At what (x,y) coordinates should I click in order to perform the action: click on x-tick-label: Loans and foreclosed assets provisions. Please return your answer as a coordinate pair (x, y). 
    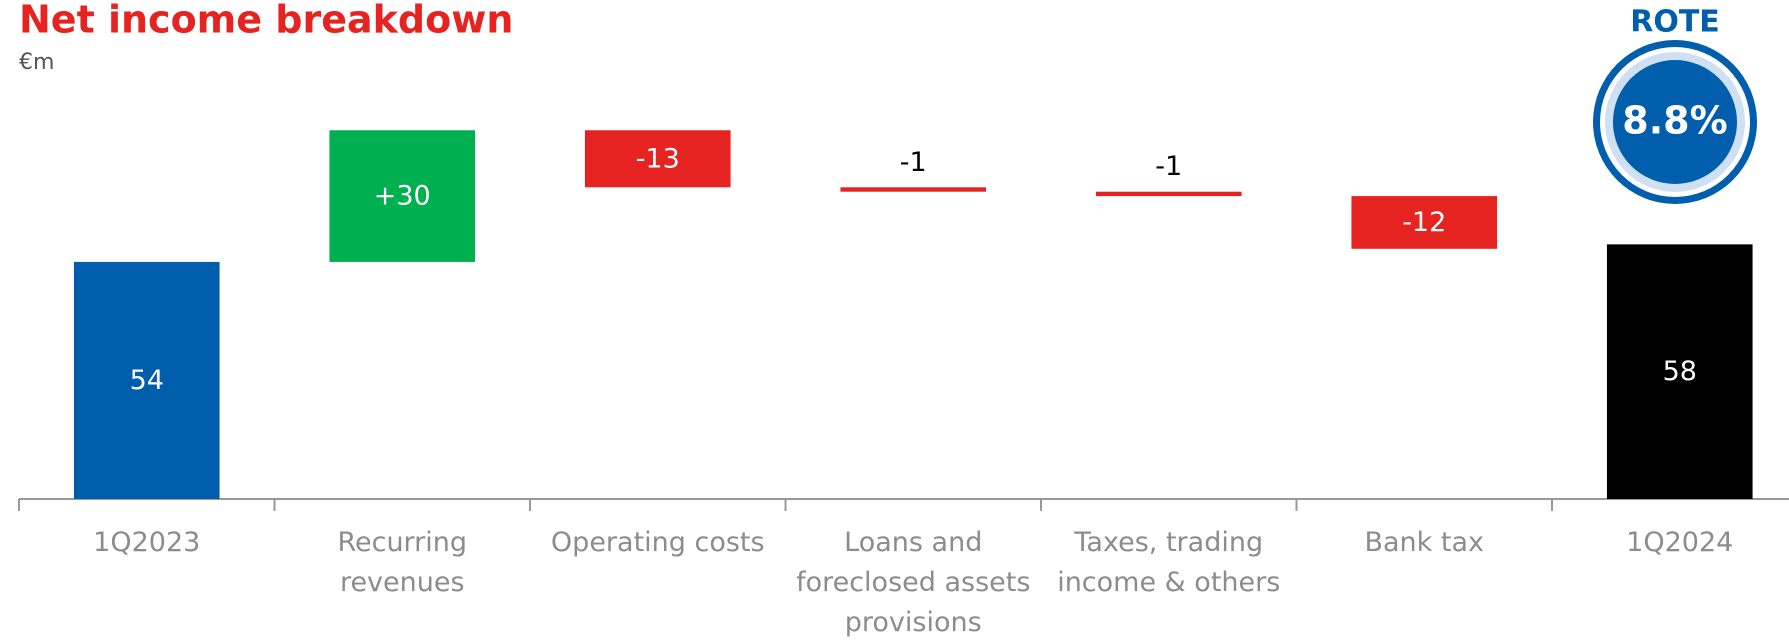
    Looking at the image, I should click on (913, 582).